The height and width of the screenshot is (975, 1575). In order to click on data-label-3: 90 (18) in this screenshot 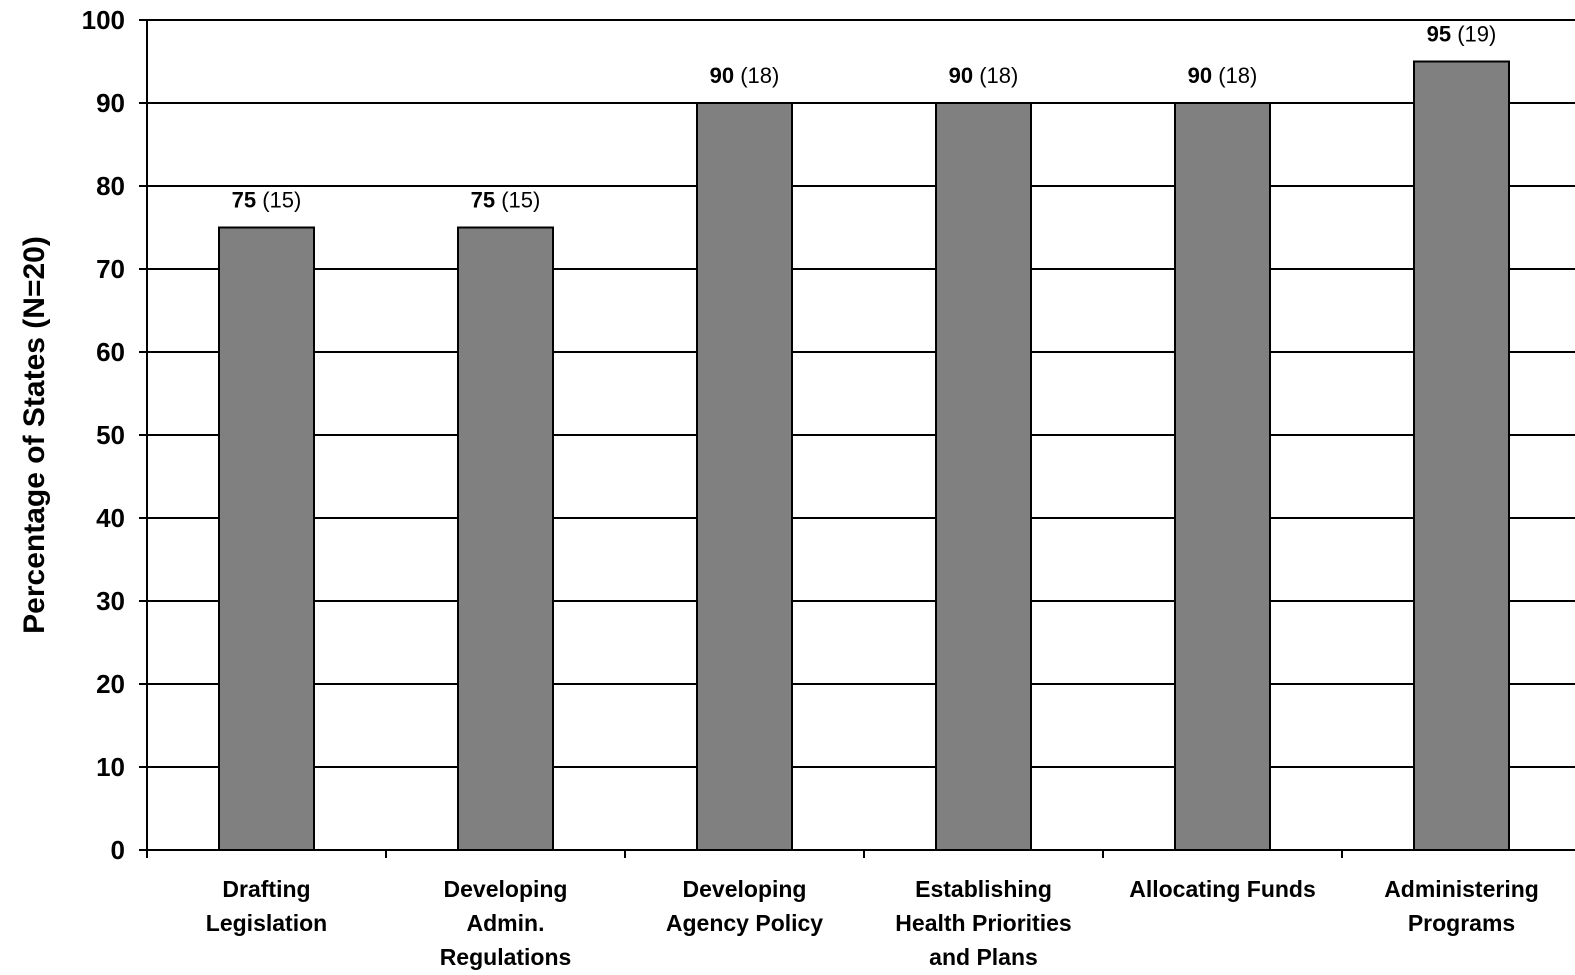, I will do `click(745, 75)`.